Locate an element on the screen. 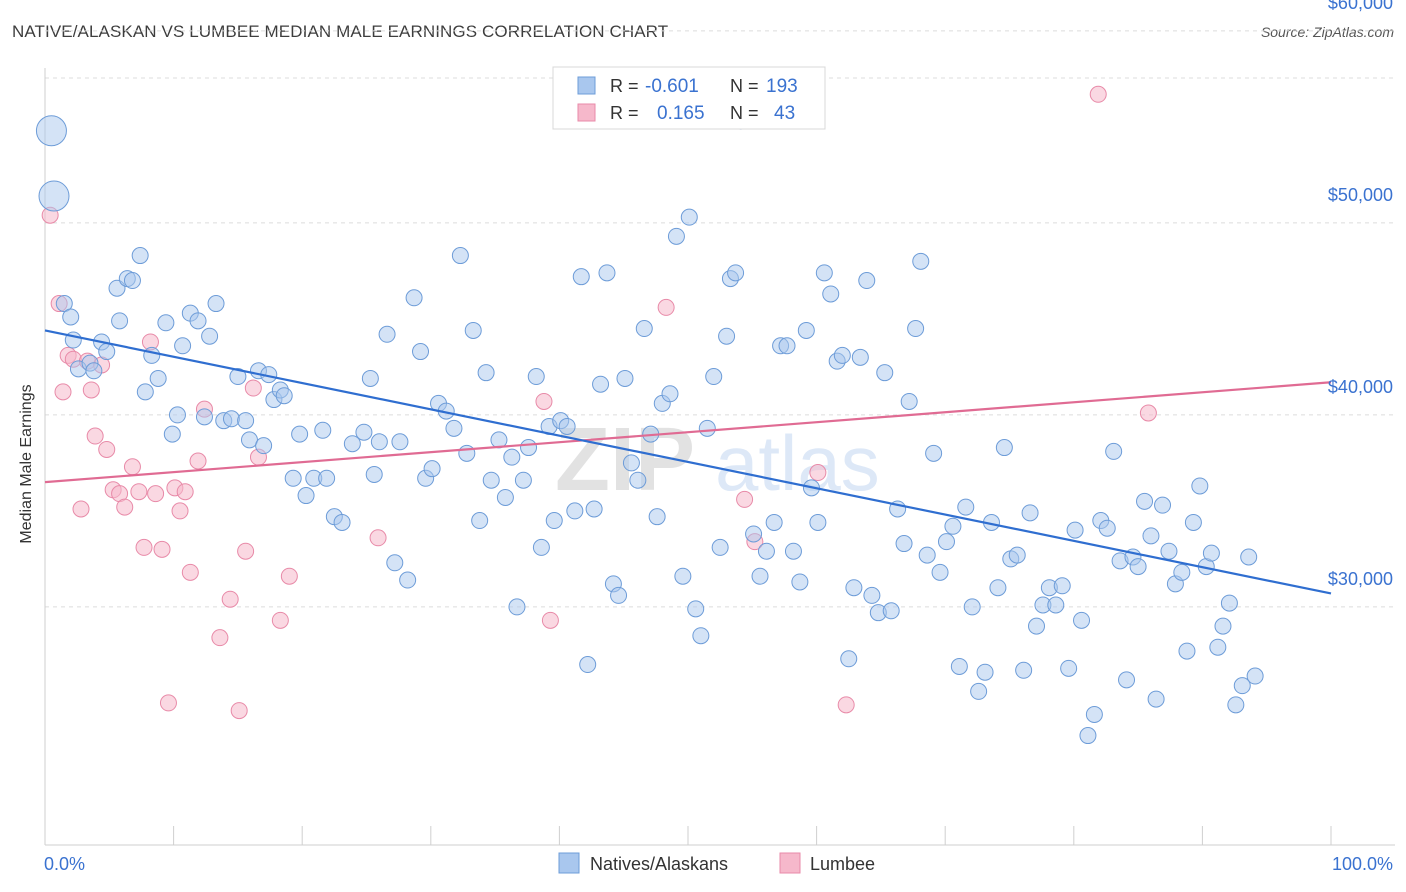 This screenshot has height=892, width=1406. x-tick-label: 0.0% is located at coordinates (64, 864).